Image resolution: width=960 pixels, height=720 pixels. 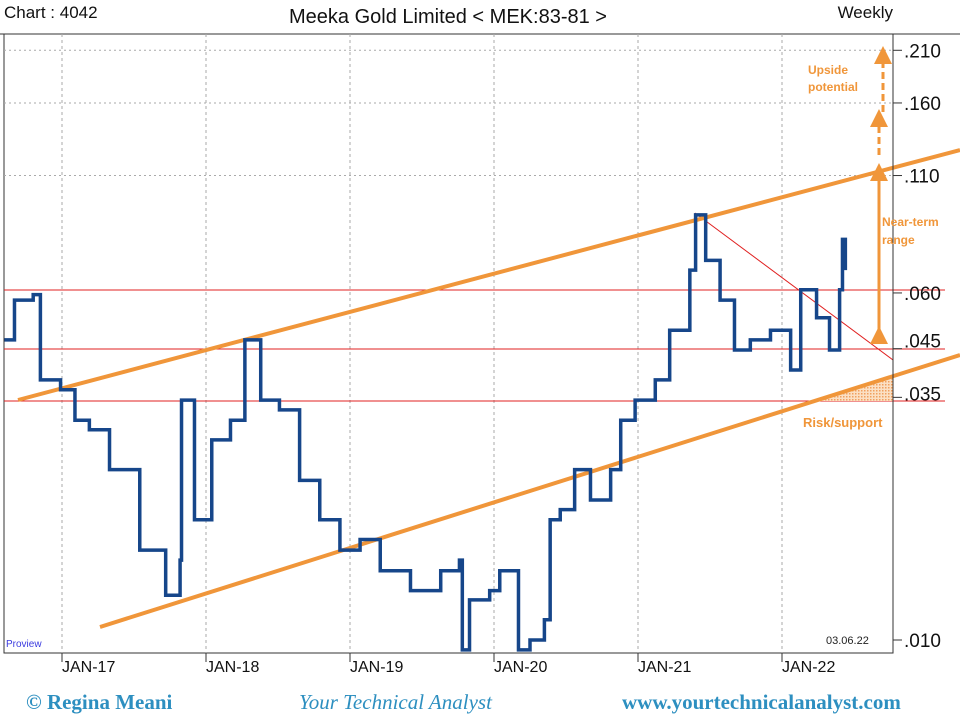 I want to click on copyright: © Regina Meani, so click(x=99, y=702).